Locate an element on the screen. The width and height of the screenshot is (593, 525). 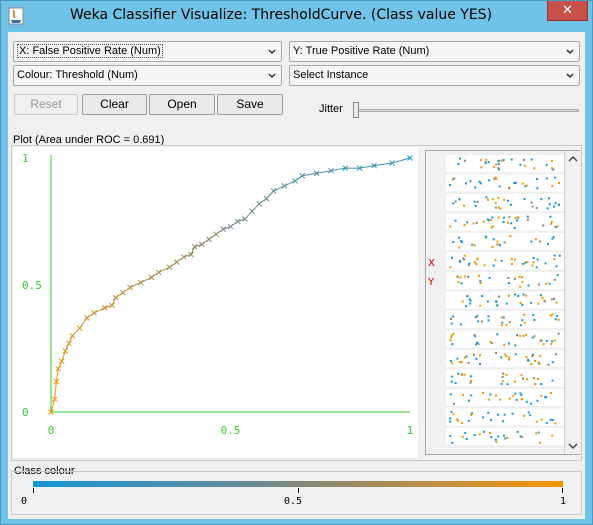
scroll-down-icon is located at coordinates (573, 446).